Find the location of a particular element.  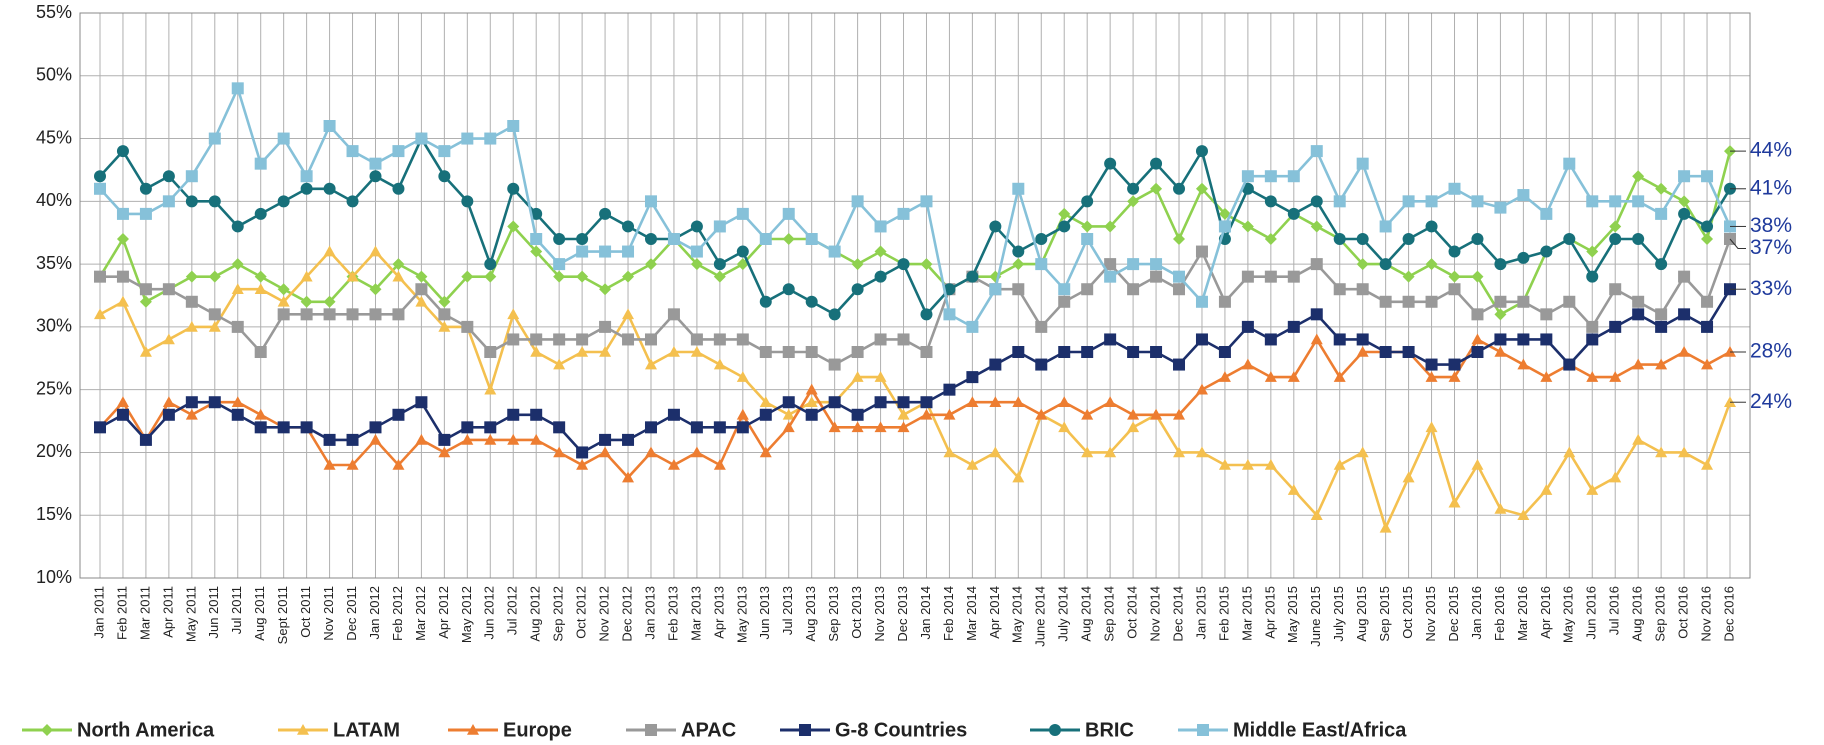

x-tick-label: May 2016 is located at coordinates (1568, 614).